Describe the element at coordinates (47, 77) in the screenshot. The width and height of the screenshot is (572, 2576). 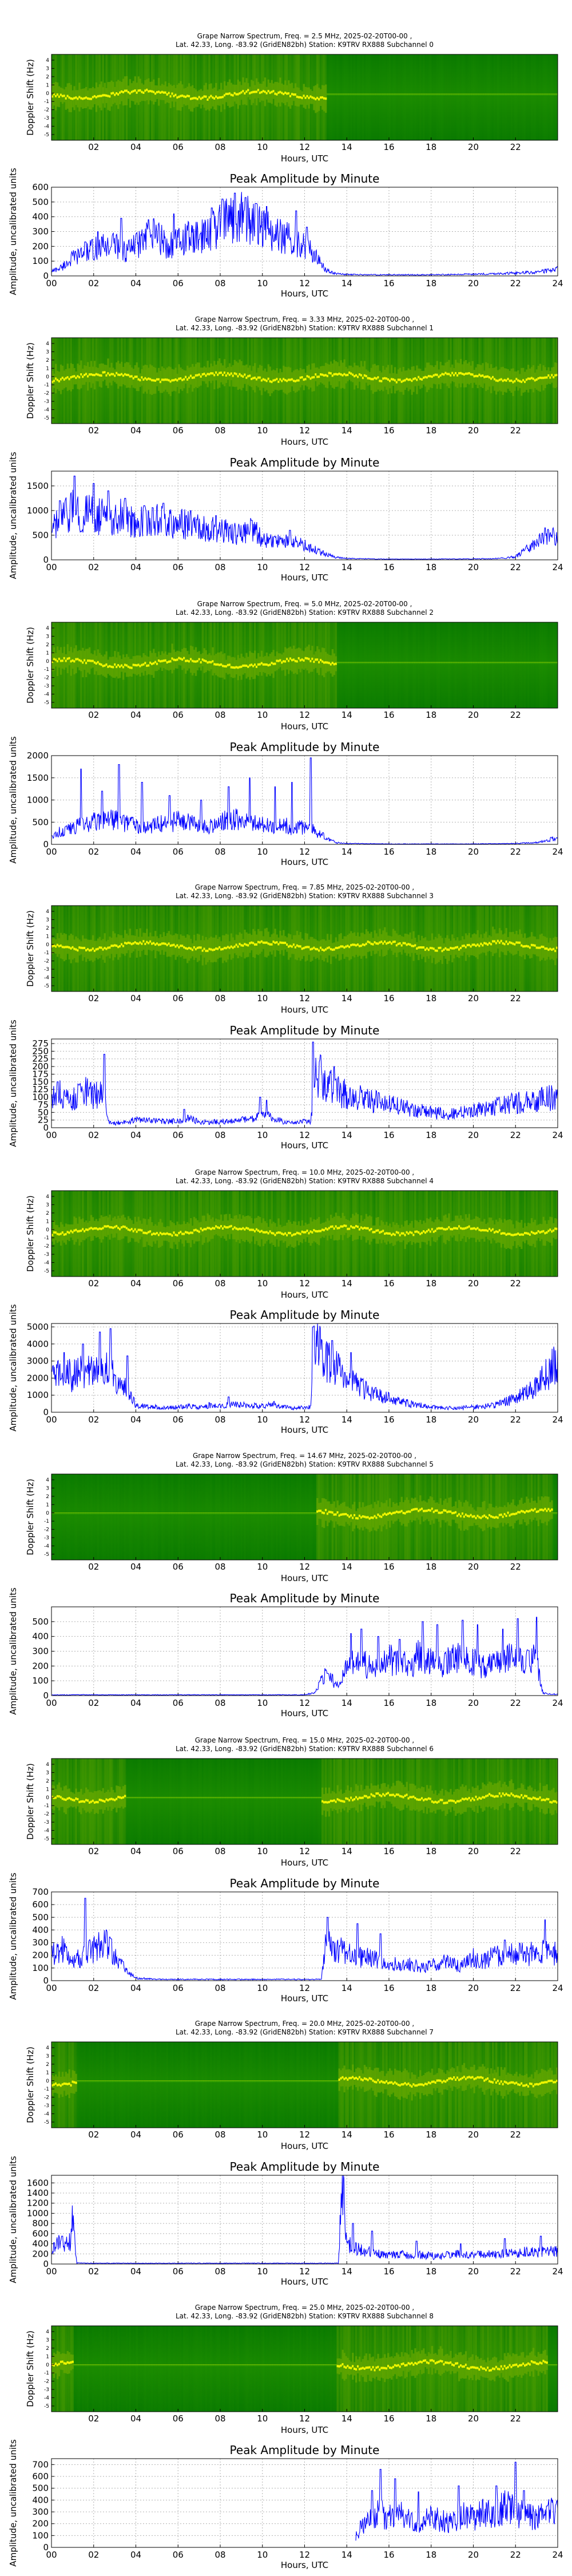
I see `y-tick-label: 2` at that location.